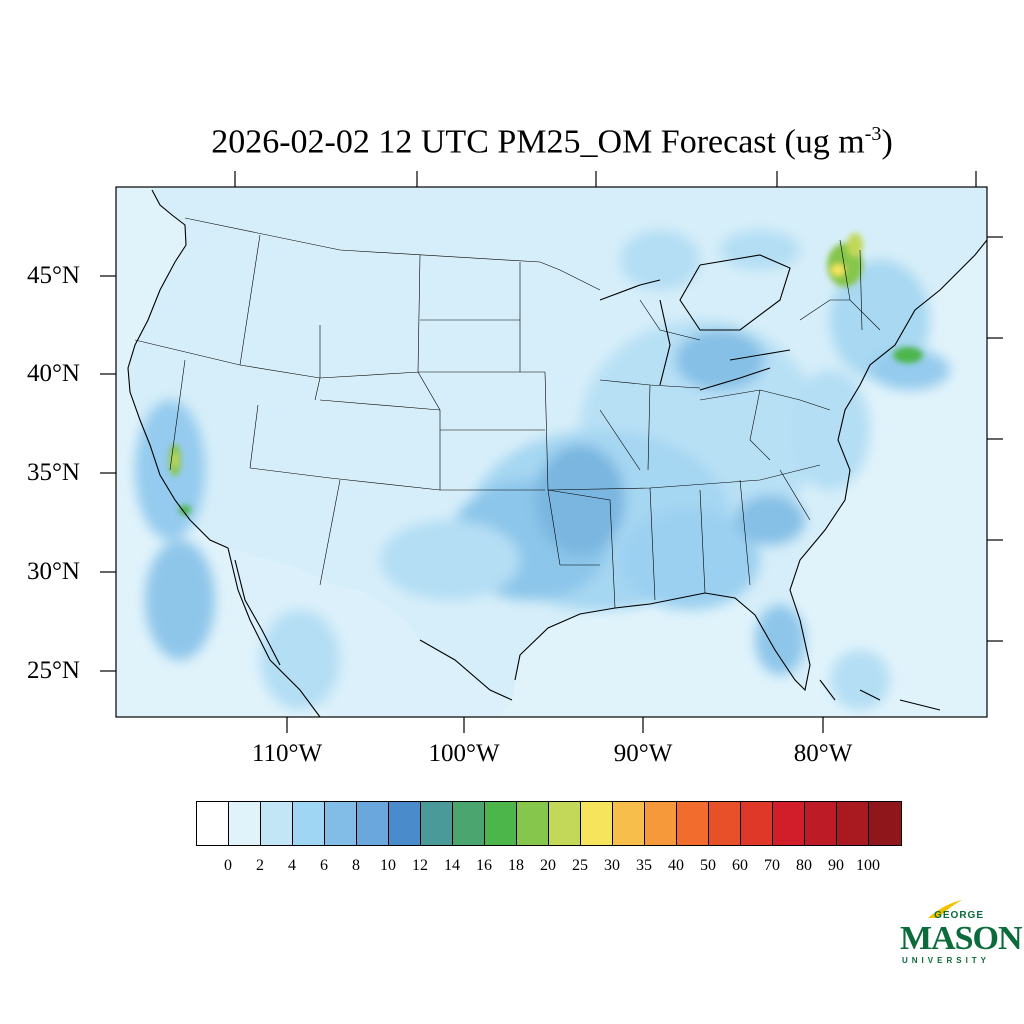 The height and width of the screenshot is (1024, 1024). What do you see at coordinates (287, 753) in the screenshot?
I see `lon-label-110w: 110°W` at bounding box center [287, 753].